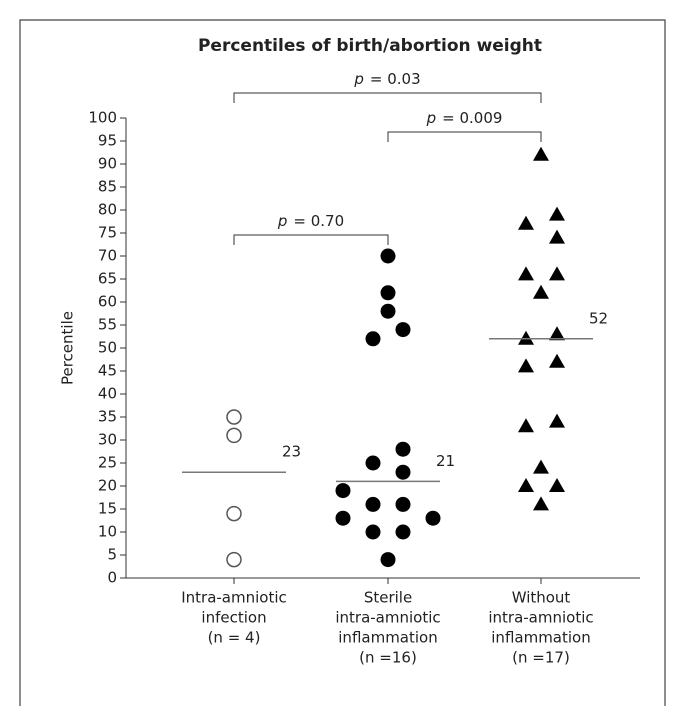 The image size is (683, 706). Describe the element at coordinates (445, 461) in the screenshot. I see `median-label: 21` at that location.